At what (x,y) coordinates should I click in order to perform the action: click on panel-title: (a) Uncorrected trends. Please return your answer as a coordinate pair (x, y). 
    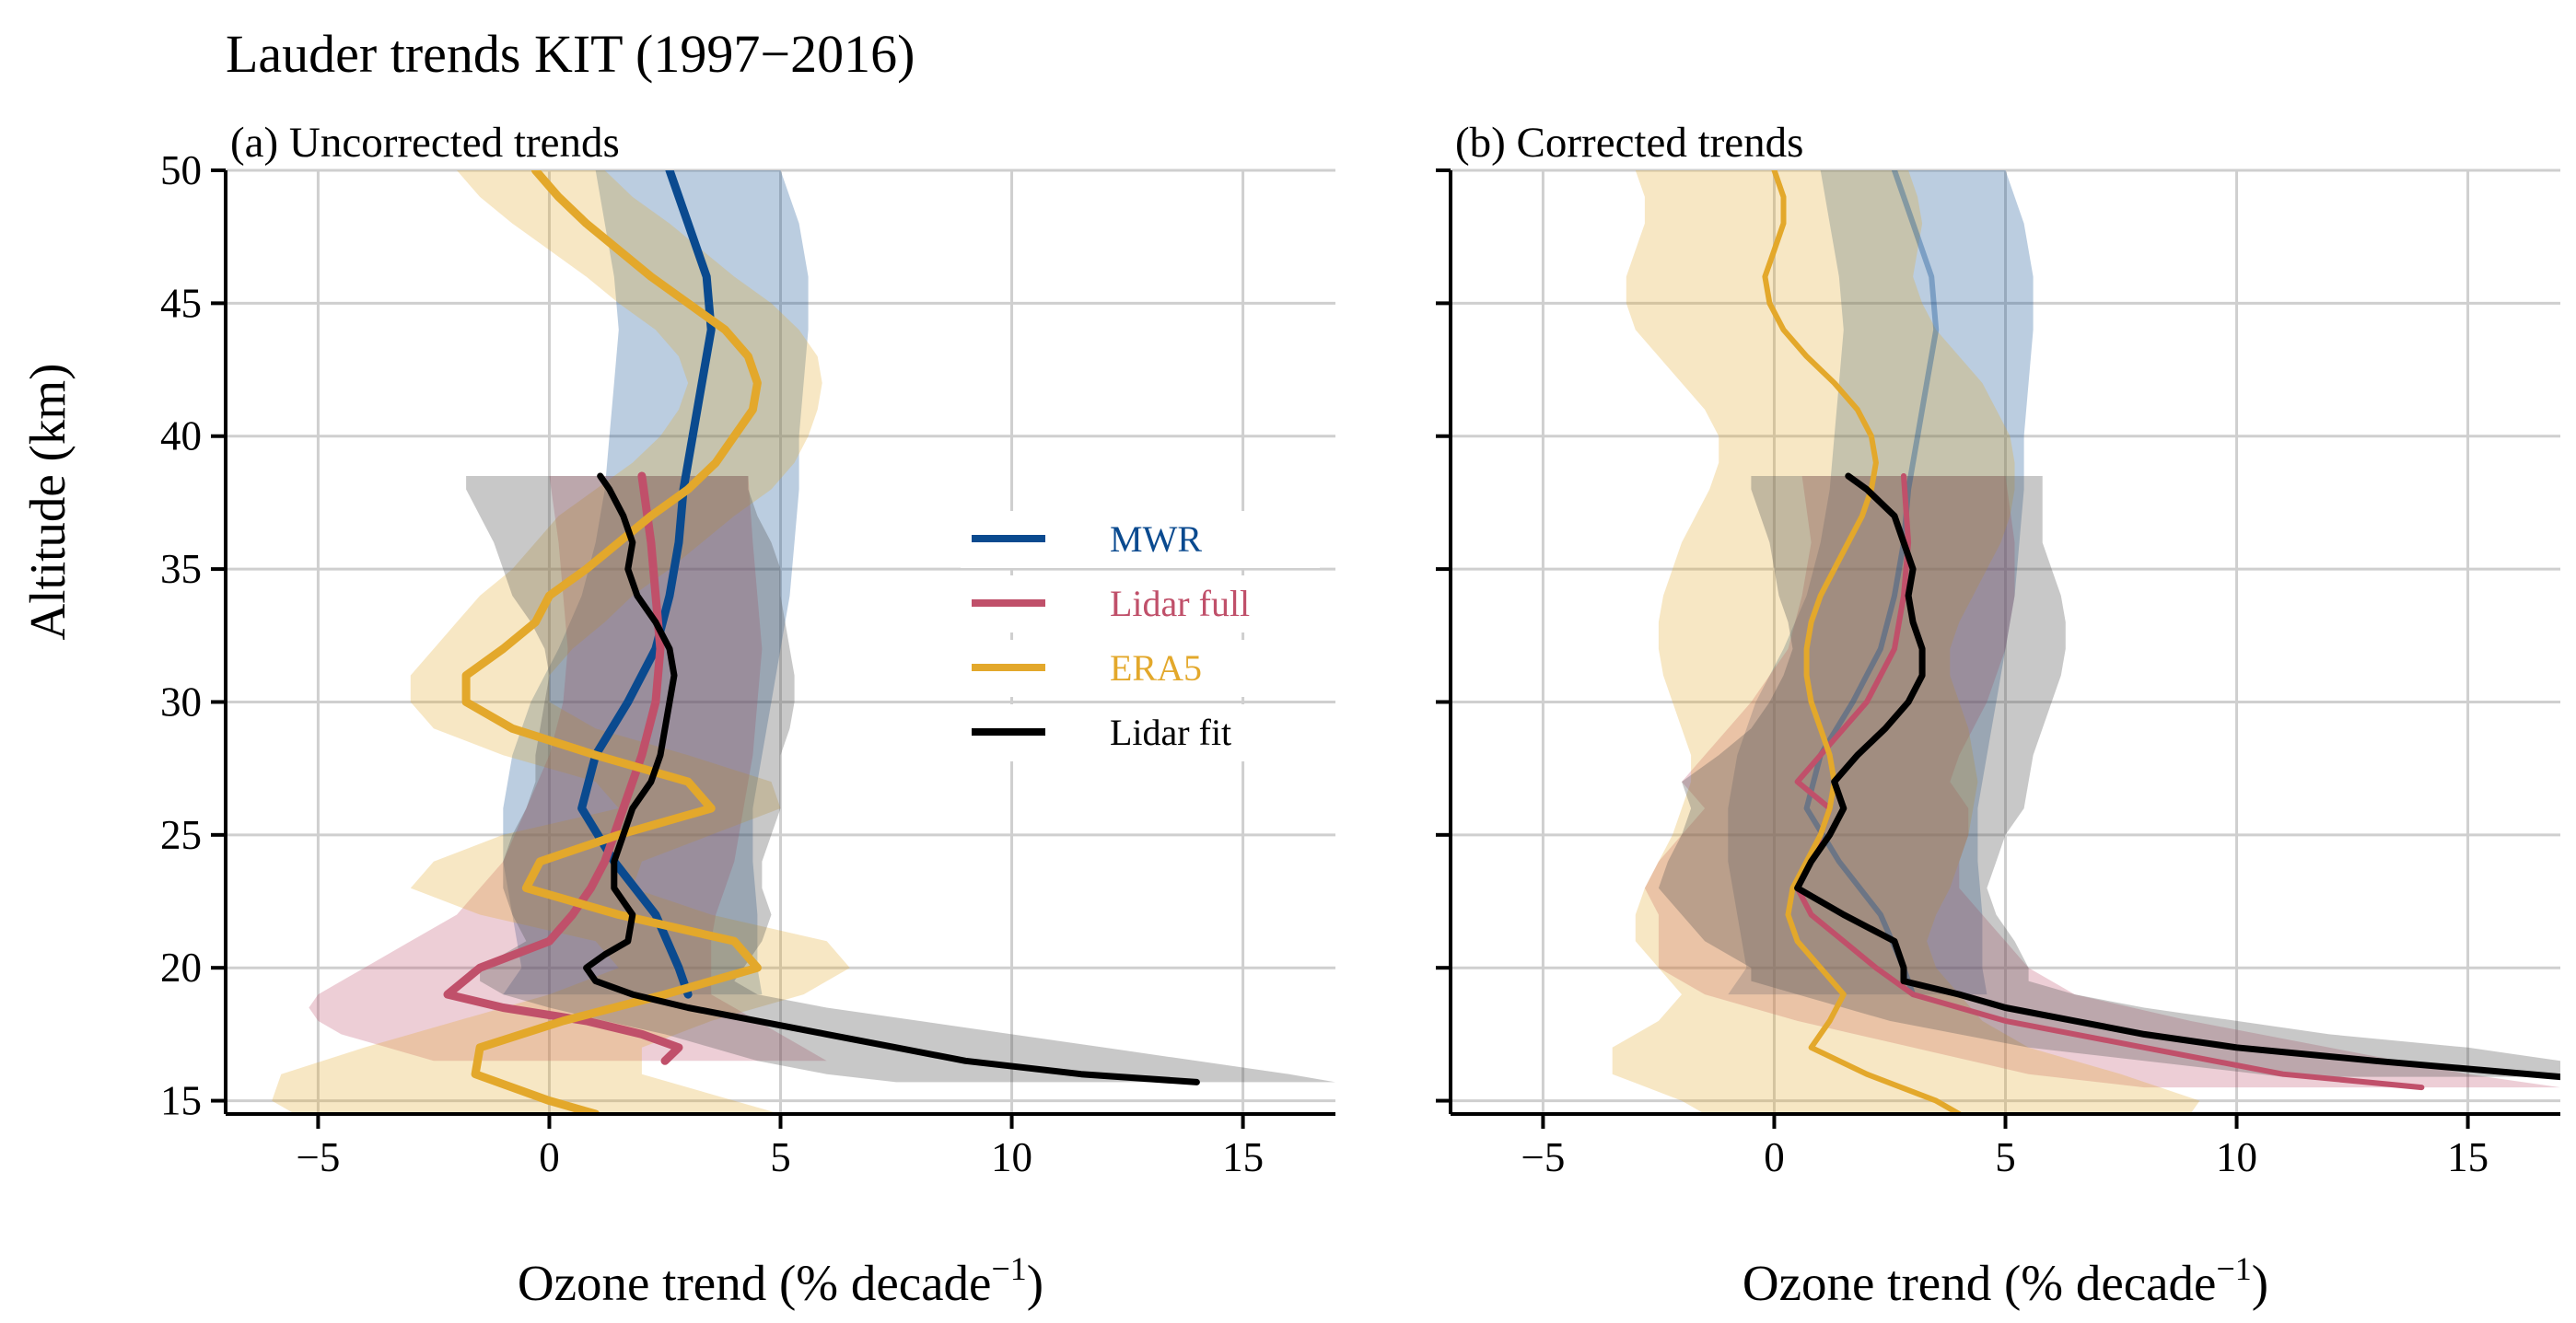
    Looking at the image, I should click on (425, 143).